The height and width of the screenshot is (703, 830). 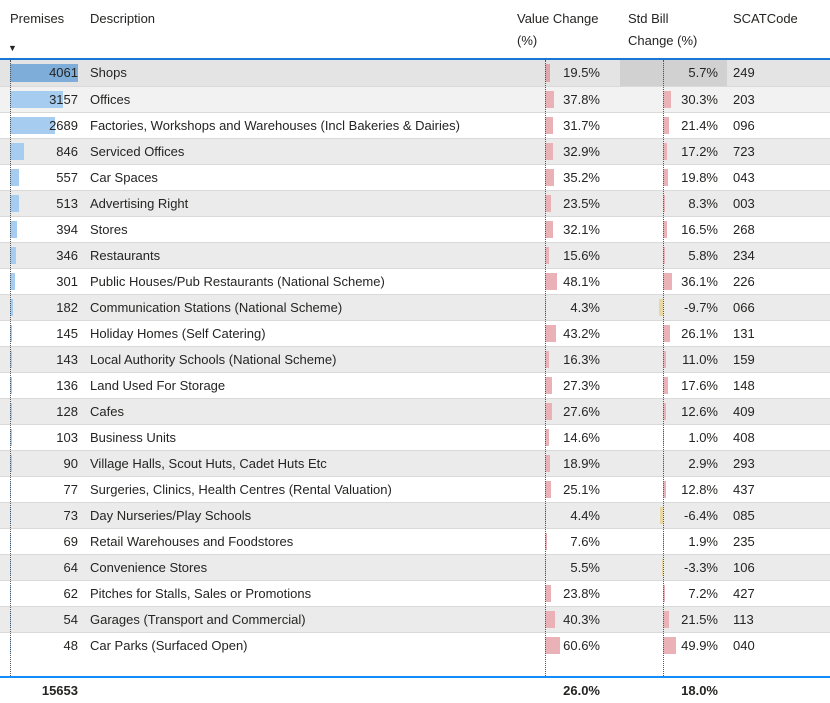 I want to click on std-bill-cell: 12.8%, so click(x=673, y=489).